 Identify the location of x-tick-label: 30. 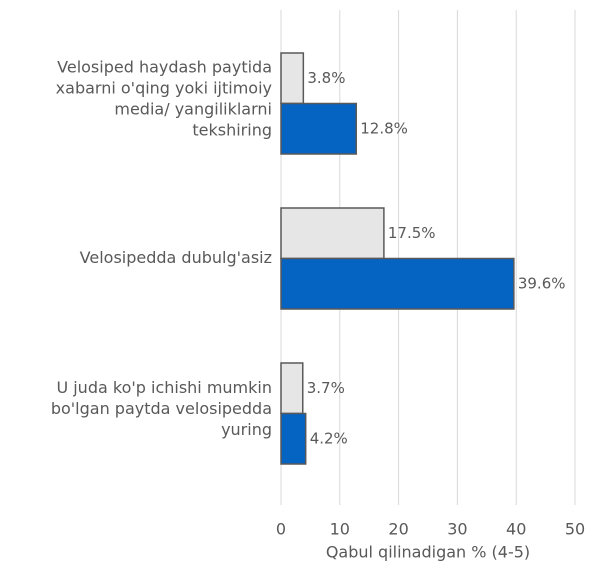
(457, 529).